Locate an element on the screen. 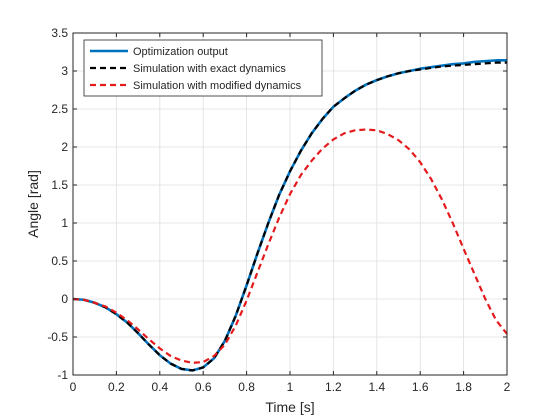 This screenshot has width=560, height=420. y-tick-label: 3 is located at coordinates (64, 71).